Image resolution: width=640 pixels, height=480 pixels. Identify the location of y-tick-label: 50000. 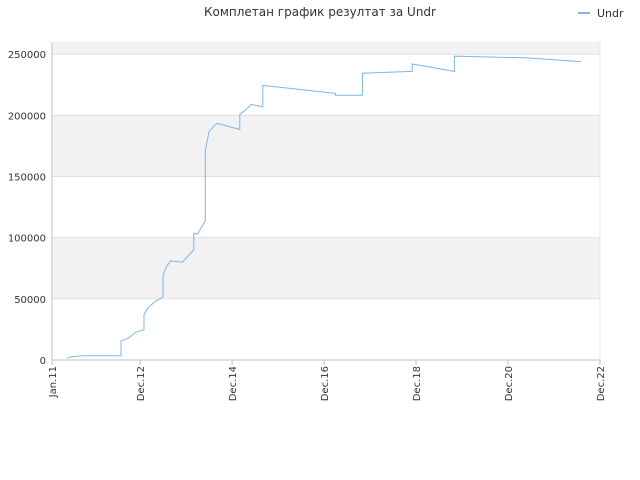
(30, 300).